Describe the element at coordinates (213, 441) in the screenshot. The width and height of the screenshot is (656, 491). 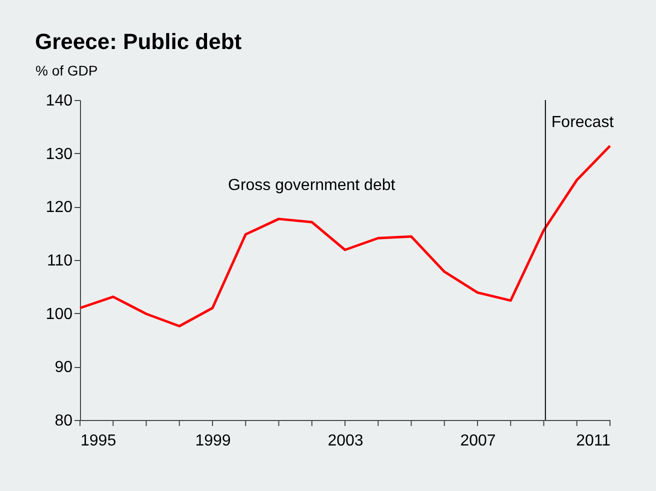
I see `x-tick-label: 1999` at that location.